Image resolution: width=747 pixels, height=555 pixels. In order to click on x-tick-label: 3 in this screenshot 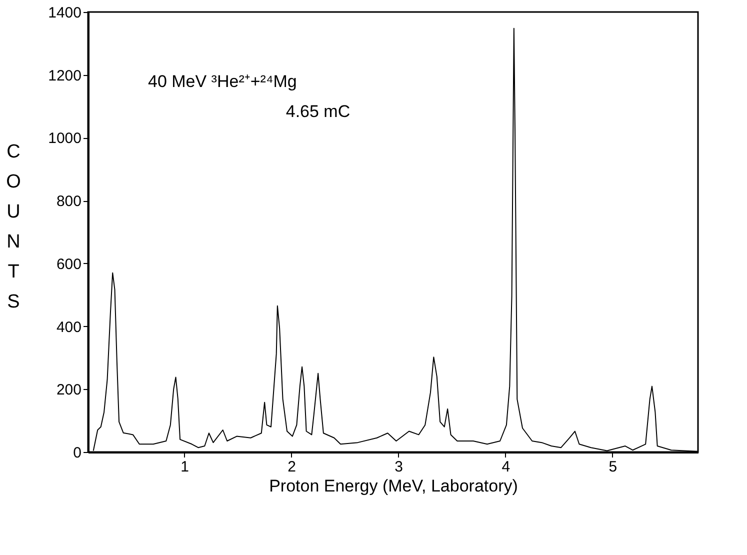, I will do `click(399, 467)`.